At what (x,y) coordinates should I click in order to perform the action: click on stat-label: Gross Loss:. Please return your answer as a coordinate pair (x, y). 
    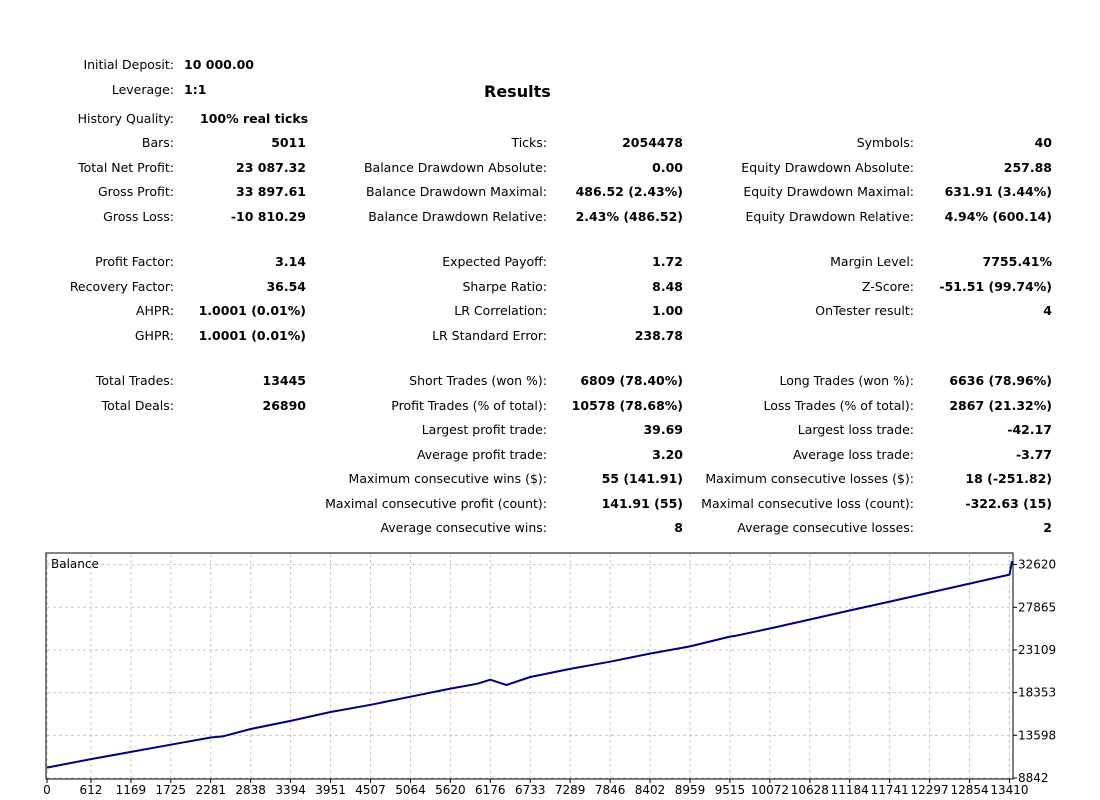
    Looking at the image, I should click on (138, 216).